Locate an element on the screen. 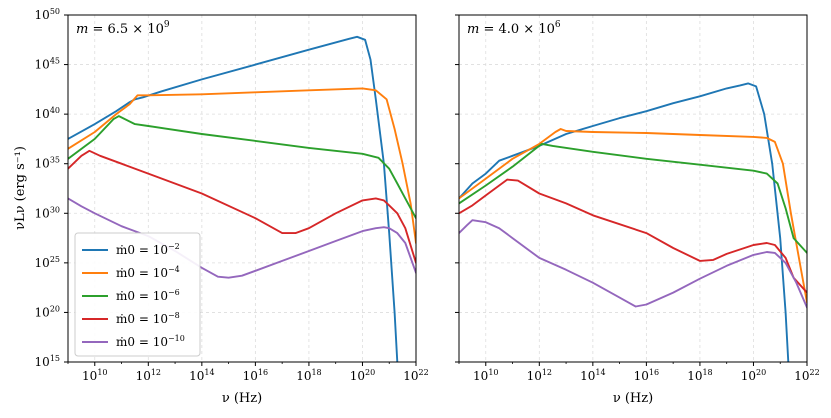 The height and width of the screenshot is (418, 831). legend-box is located at coordinates (137, 294).